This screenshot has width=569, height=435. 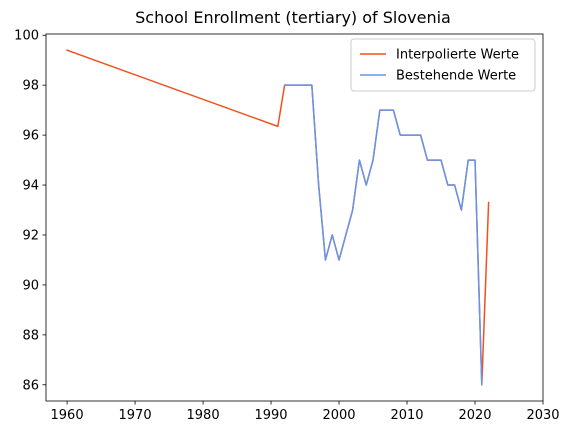 I want to click on y-tick-label: 86, so click(x=30, y=385).